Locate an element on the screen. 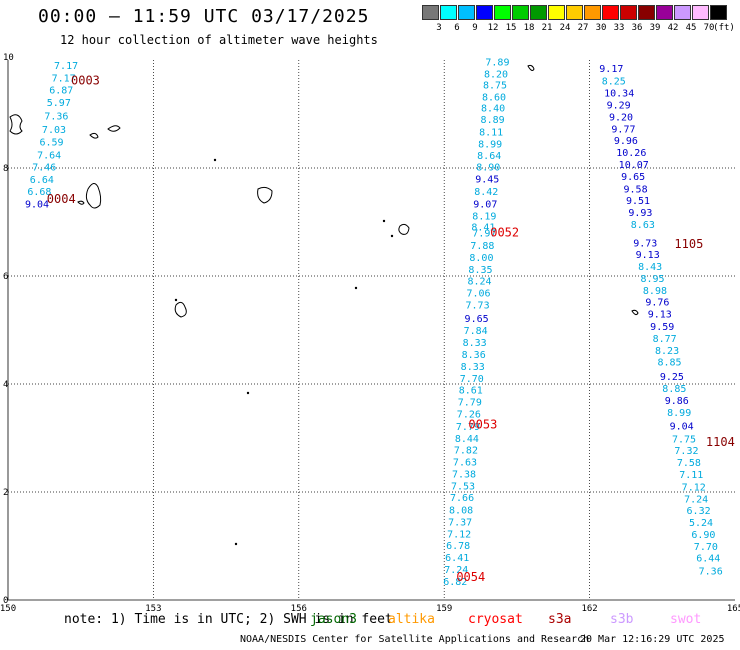  wave-height-value: 7.46 is located at coordinates (44, 168).